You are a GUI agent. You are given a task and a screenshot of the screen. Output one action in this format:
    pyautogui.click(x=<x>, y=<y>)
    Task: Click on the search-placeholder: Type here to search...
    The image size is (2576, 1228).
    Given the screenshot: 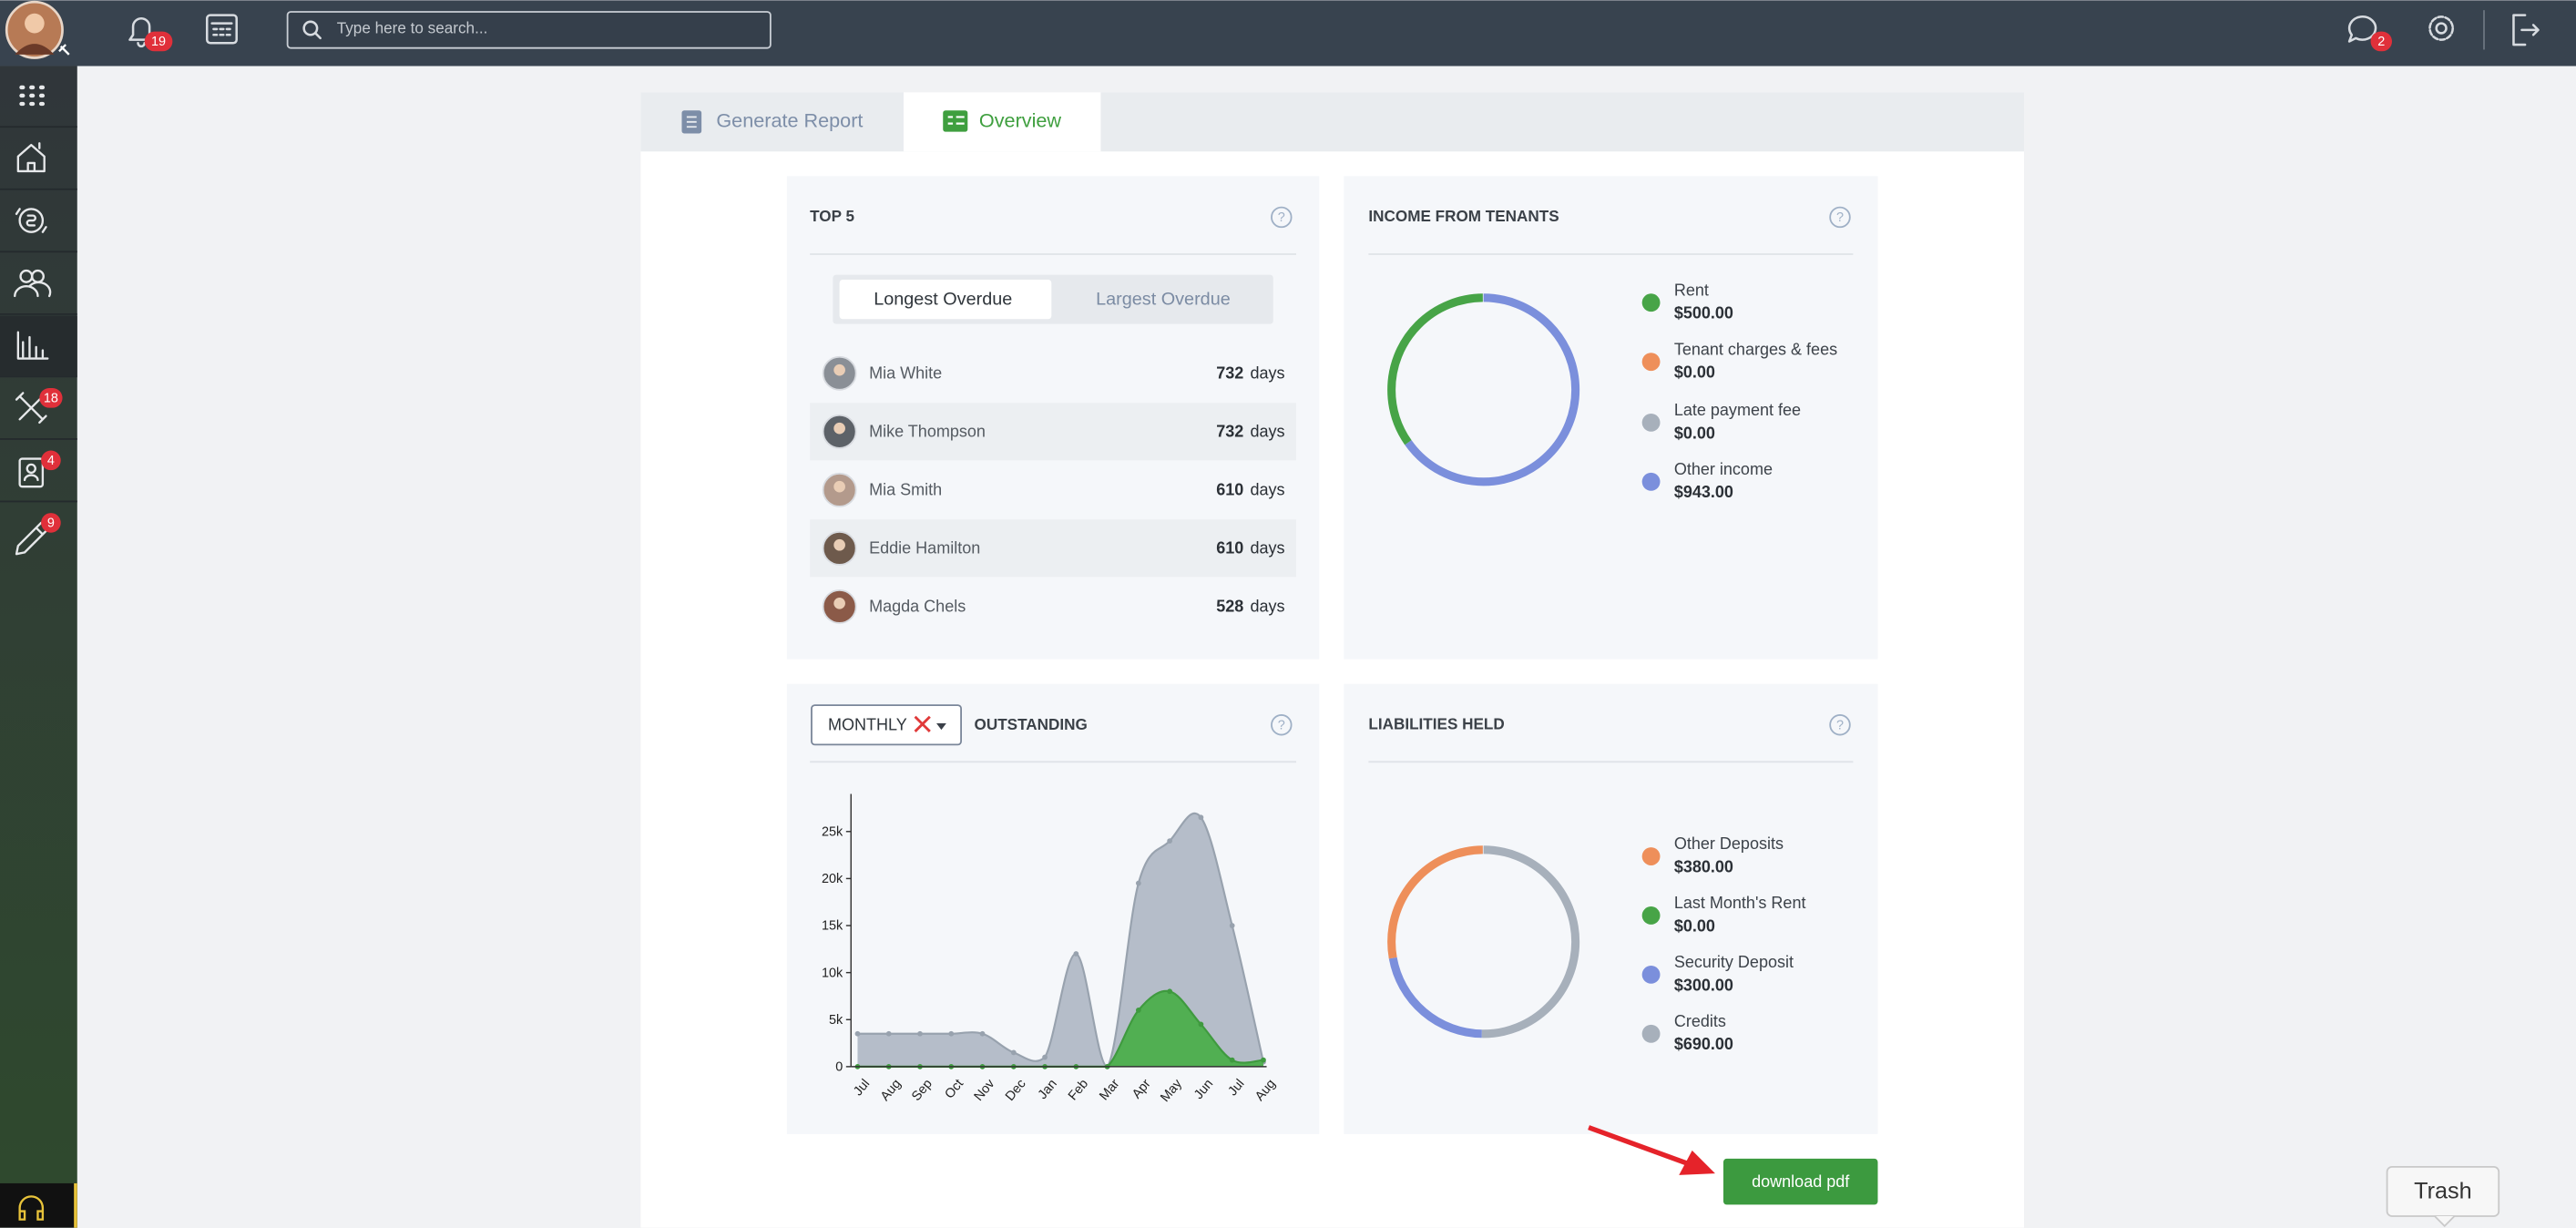 What is the action you would take?
    pyautogui.click(x=412, y=27)
    